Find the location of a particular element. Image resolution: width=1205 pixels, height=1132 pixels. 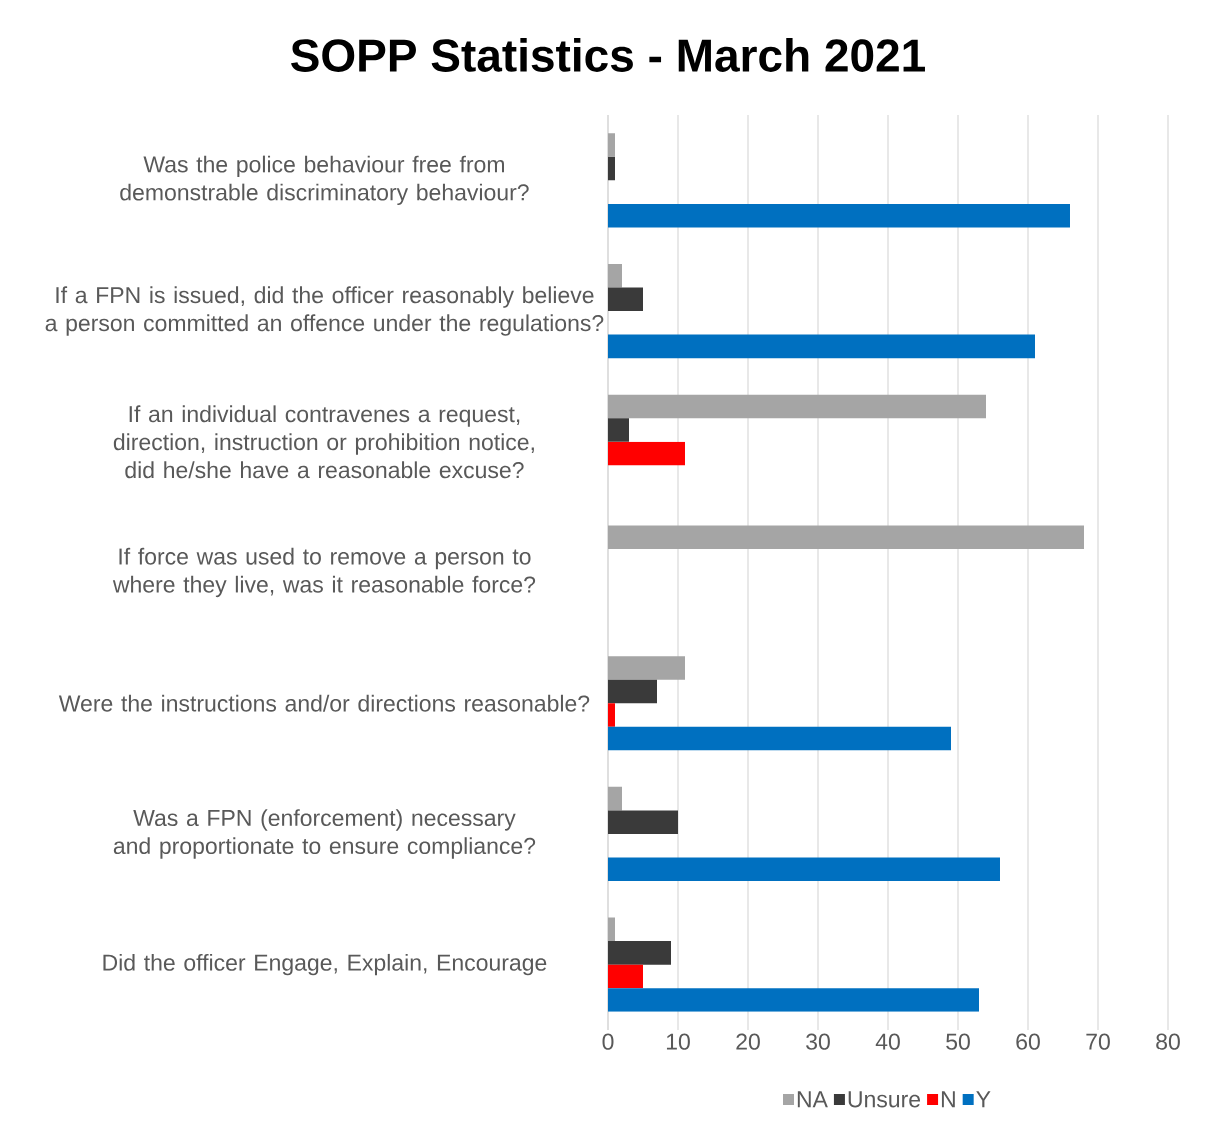

y-tick-label: If force was used to remove a person to where they live, was it reasonable force? is located at coordinates (324, 572).